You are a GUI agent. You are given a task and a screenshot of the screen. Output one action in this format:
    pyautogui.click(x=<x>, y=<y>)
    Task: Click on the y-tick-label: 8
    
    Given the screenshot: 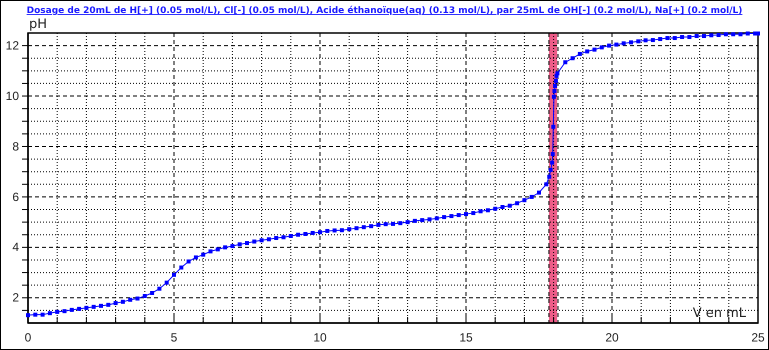 What is the action you would take?
    pyautogui.click(x=16, y=146)
    